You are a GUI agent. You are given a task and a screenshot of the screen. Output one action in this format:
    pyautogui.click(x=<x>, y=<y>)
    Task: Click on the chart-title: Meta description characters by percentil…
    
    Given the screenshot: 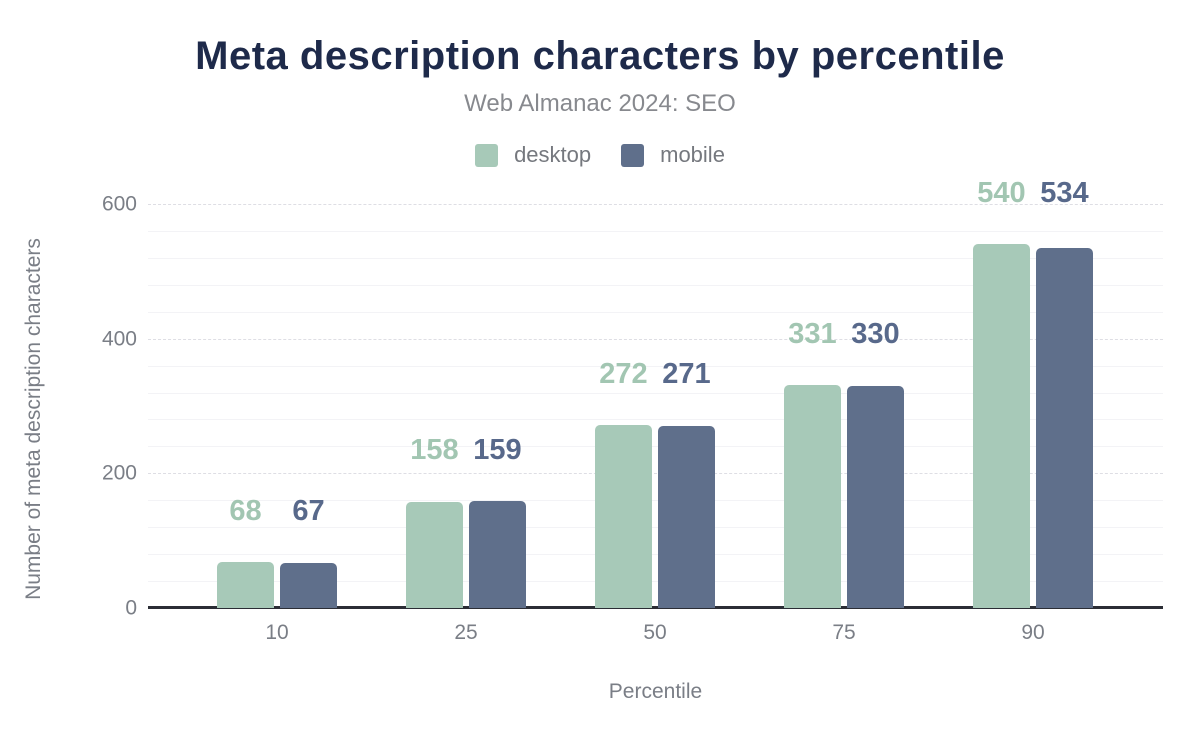 What is the action you would take?
    pyautogui.click(x=600, y=56)
    